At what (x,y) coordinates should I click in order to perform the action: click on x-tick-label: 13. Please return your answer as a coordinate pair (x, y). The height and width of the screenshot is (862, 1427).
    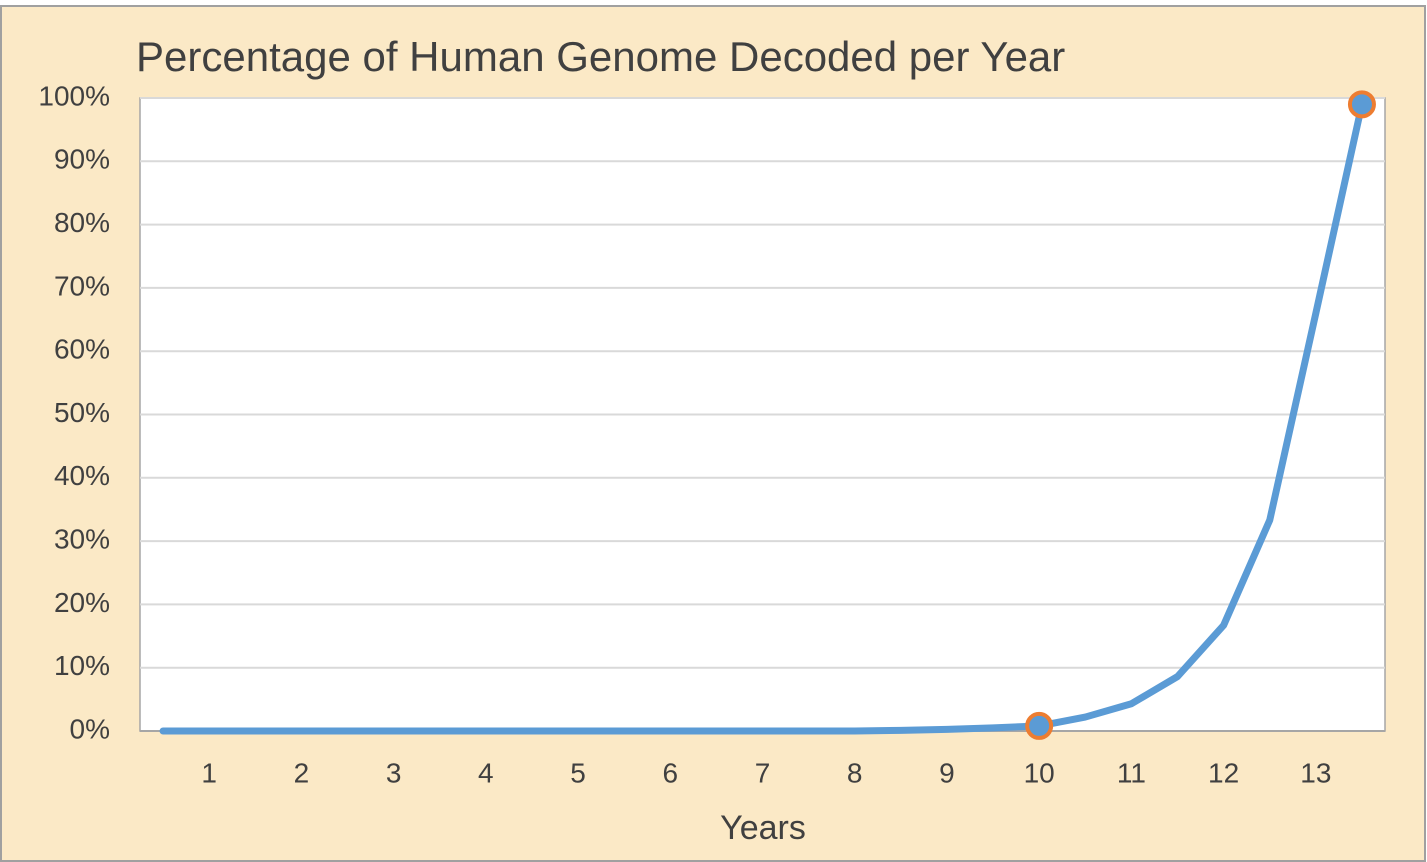
    Looking at the image, I should click on (1315, 772).